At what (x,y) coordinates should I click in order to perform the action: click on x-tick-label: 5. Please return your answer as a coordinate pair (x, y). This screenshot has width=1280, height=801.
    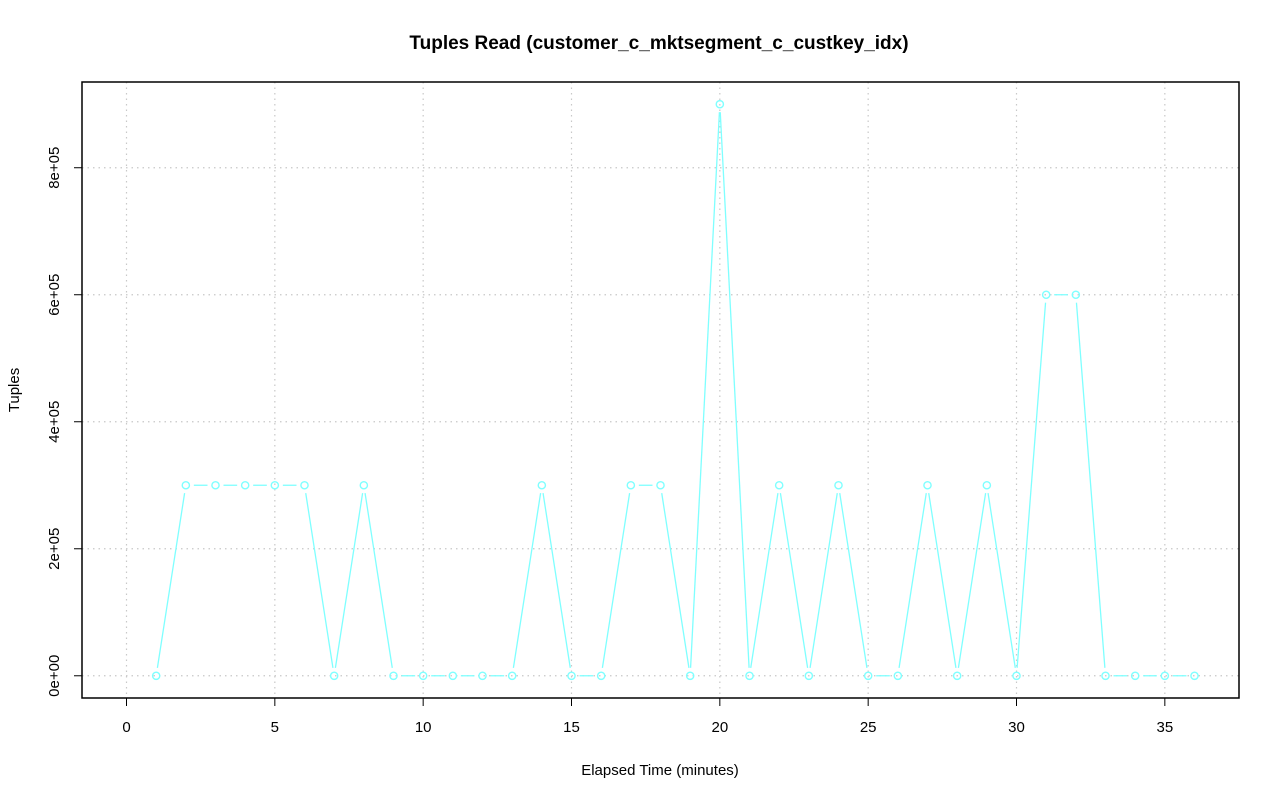
    Looking at the image, I should click on (275, 727).